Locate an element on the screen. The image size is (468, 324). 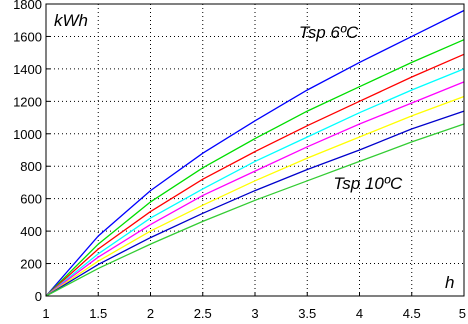
annotation-2: Tsp 10ºC is located at coordinates (368, 183).